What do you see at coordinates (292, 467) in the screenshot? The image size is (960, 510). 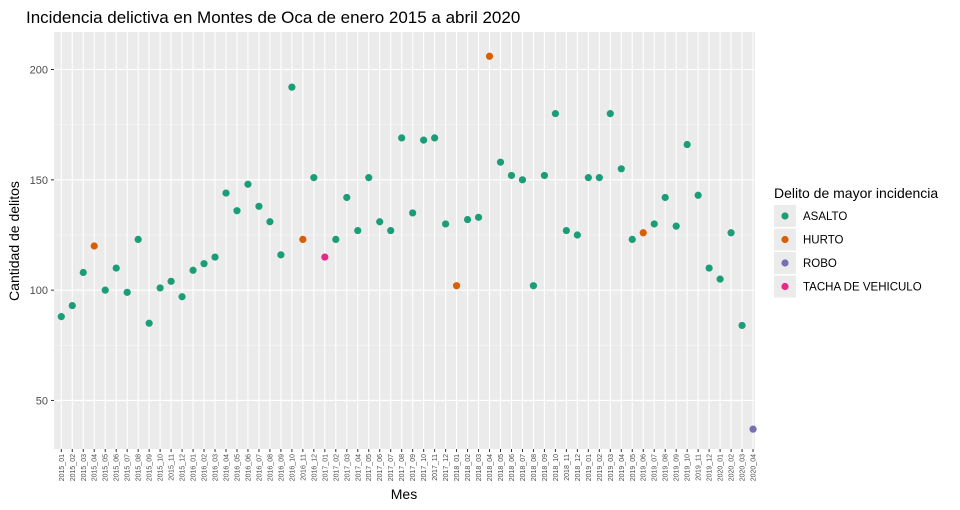 I see `x-tick-label: 2016_10` at bounding box center [292, 467].